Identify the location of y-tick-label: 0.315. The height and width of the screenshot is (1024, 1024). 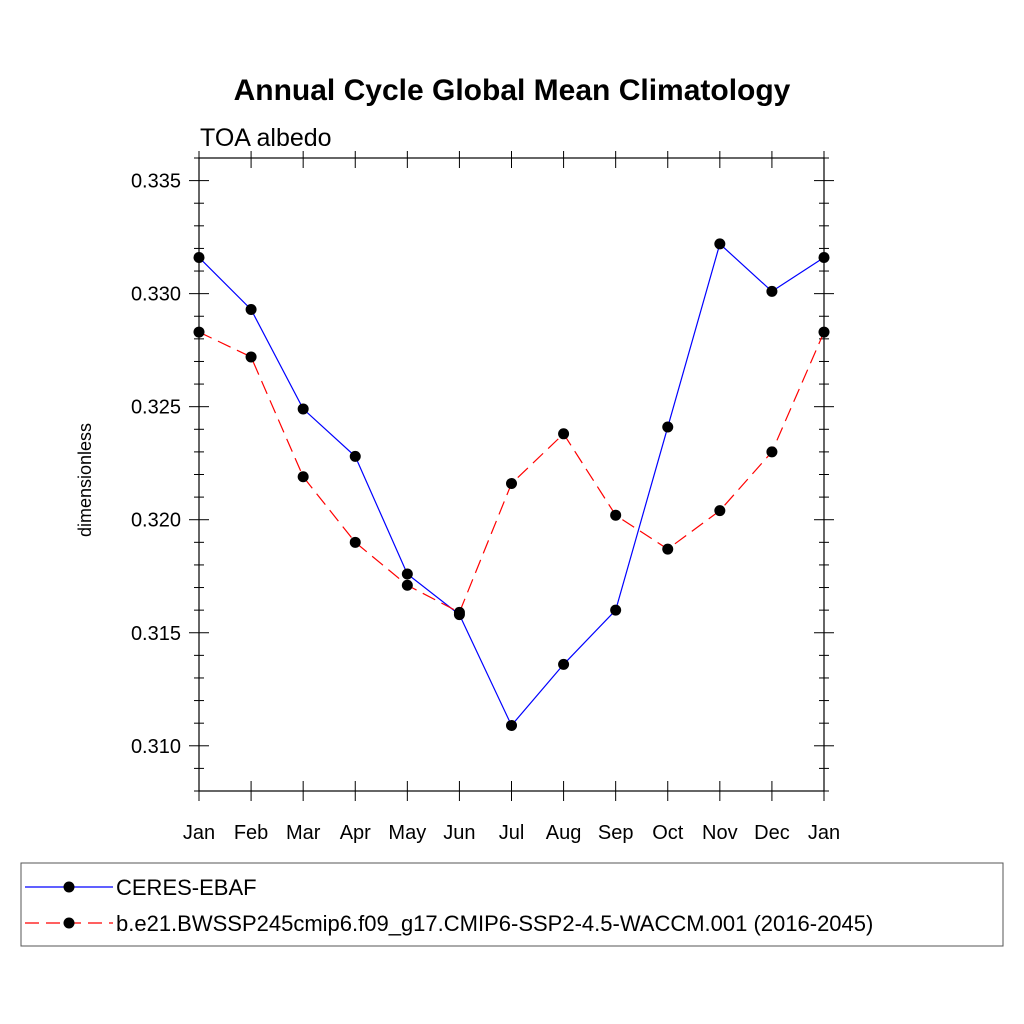
(156, 634).